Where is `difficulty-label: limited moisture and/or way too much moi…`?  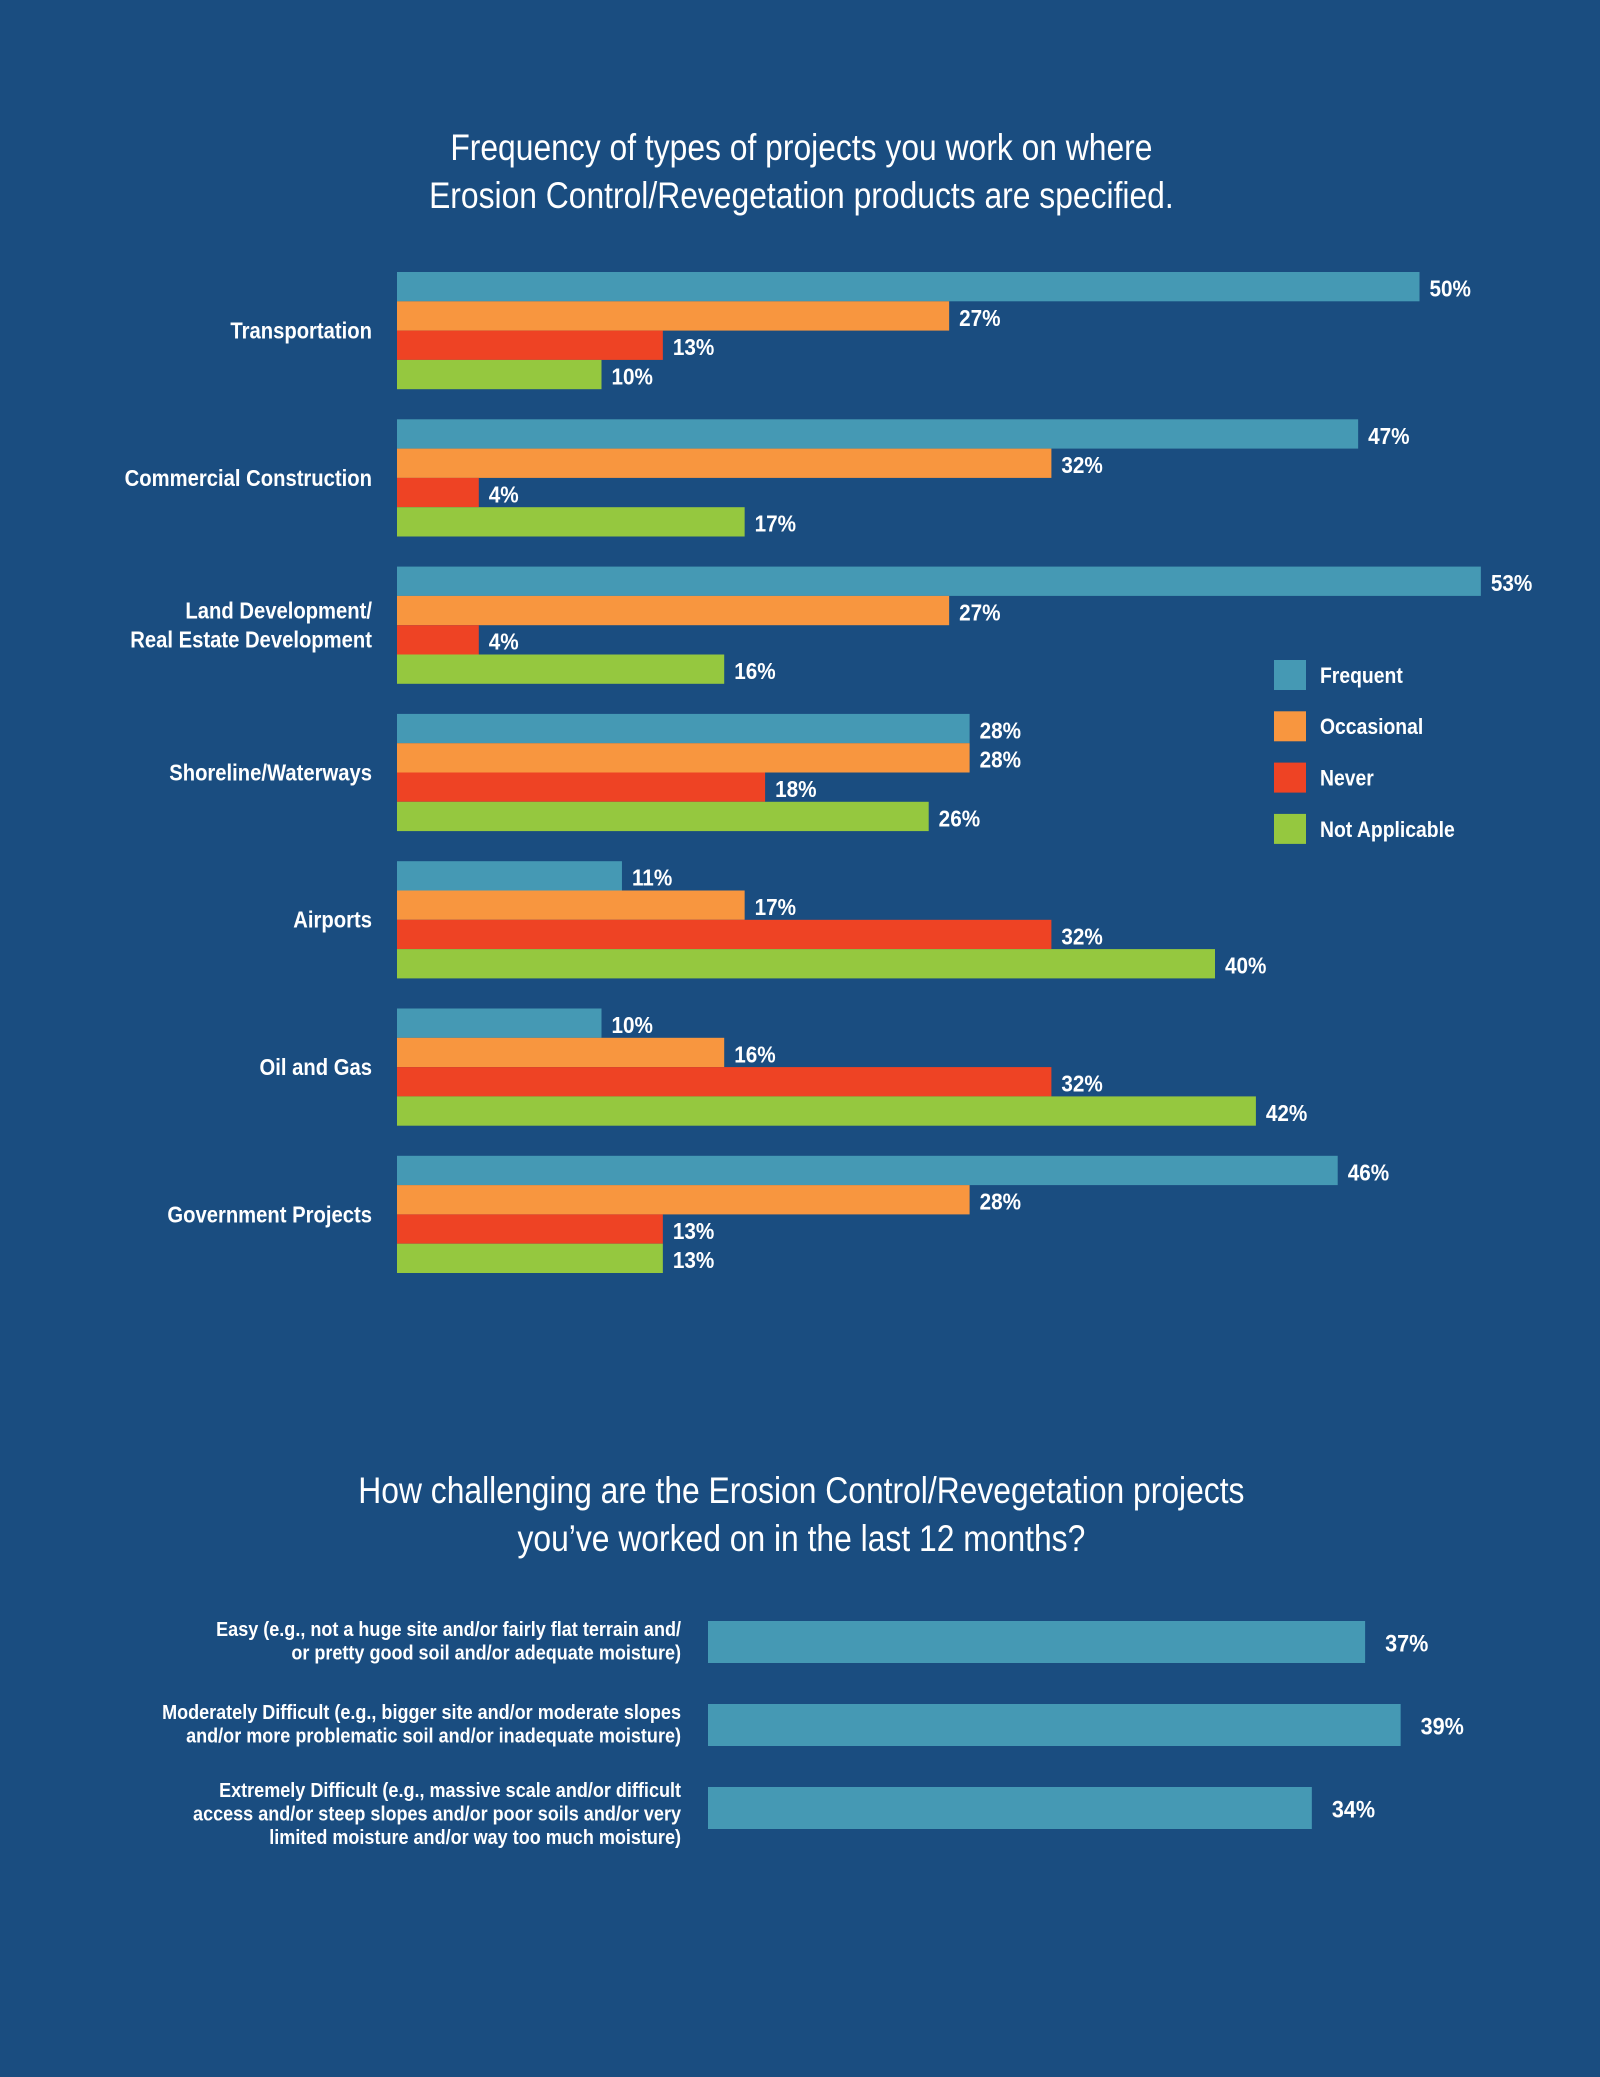 difficulty-label: limited moisture and/or way too much moi… is located at coordinates (475, 1838).